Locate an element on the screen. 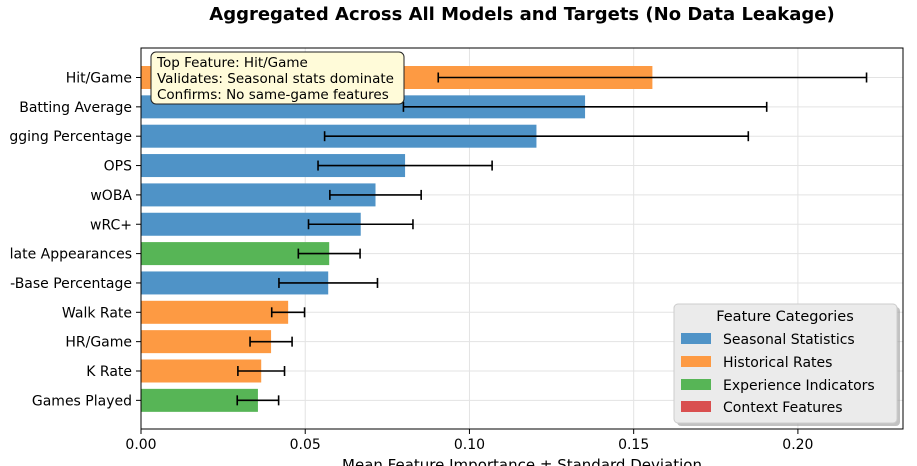 The image size is (917, 466). y-tick-label: HR/Game is located at coordinates (98, 343).